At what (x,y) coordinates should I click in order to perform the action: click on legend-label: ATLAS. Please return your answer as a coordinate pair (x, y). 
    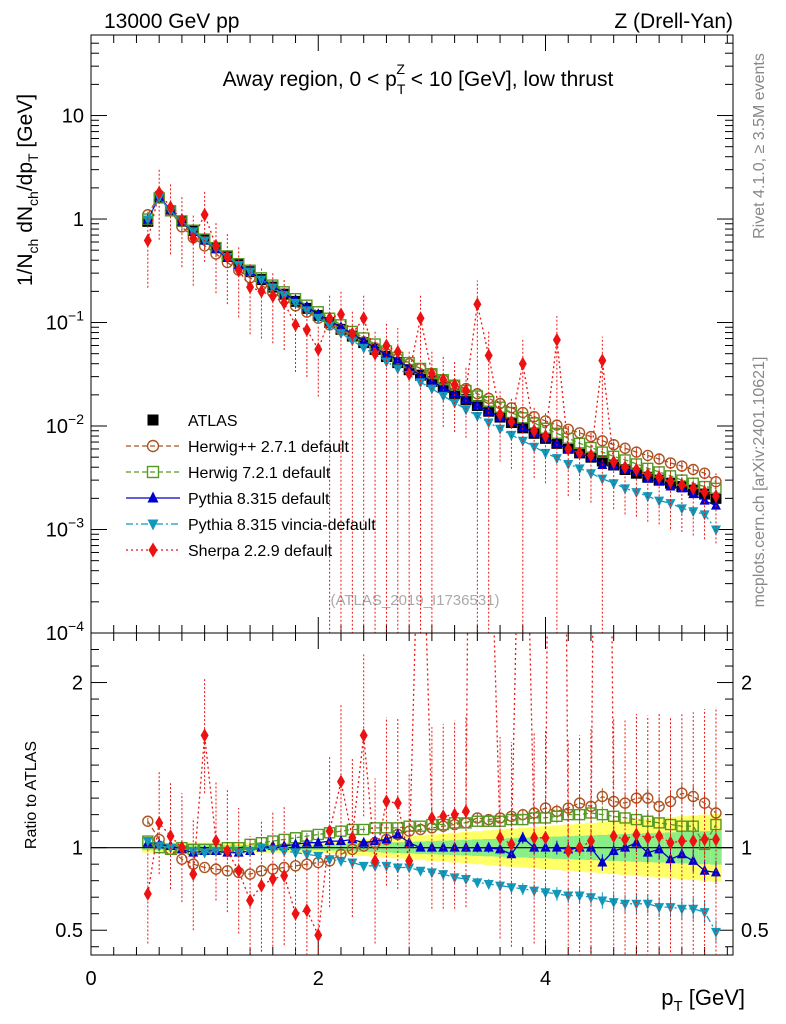
    Looking at the image, I should click on (213, 421).